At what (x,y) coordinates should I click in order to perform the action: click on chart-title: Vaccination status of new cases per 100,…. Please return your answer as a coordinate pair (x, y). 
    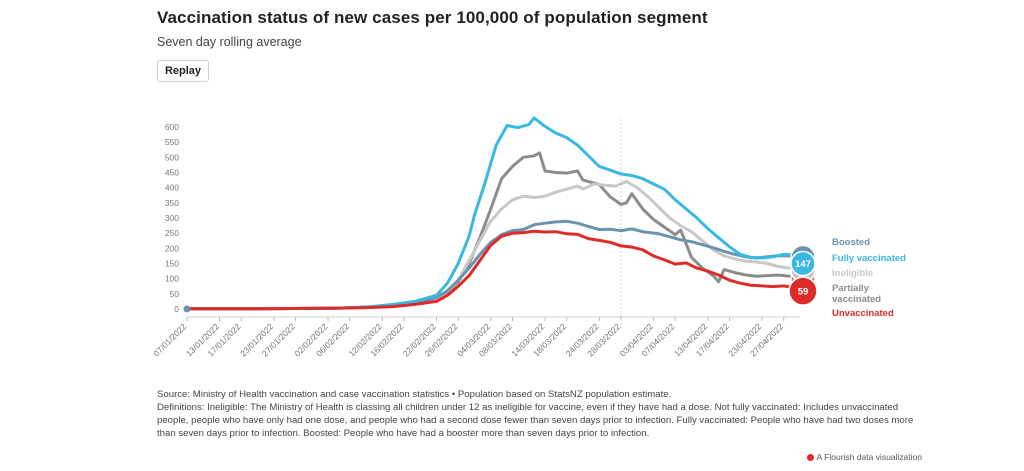
    Looking at the image, I should click on (432, 17).